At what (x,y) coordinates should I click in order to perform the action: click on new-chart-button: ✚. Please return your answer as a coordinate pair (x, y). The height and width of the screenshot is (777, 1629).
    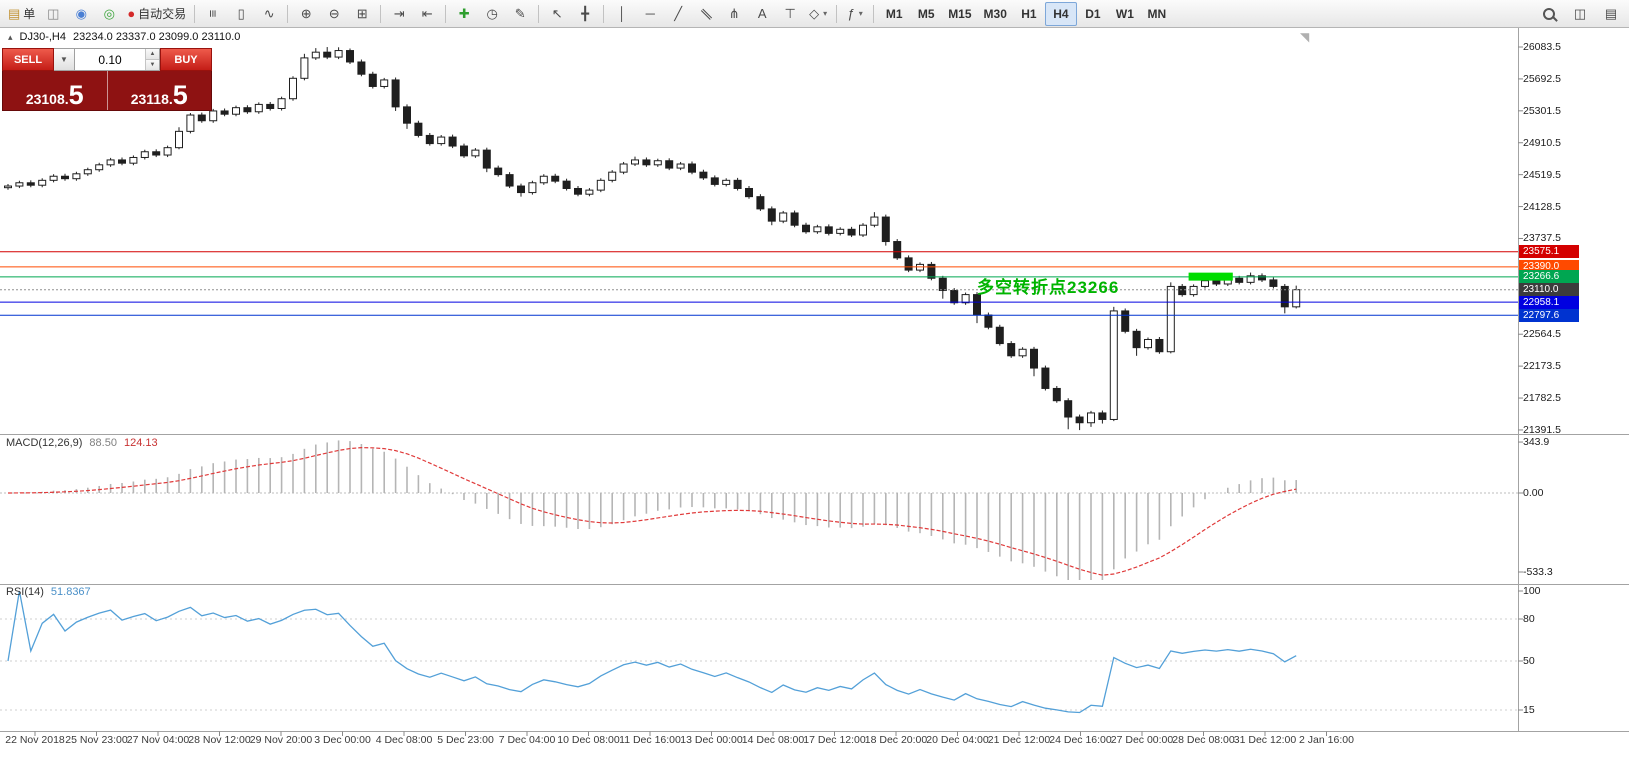
    Looking at the image, I should click on (464, 14).